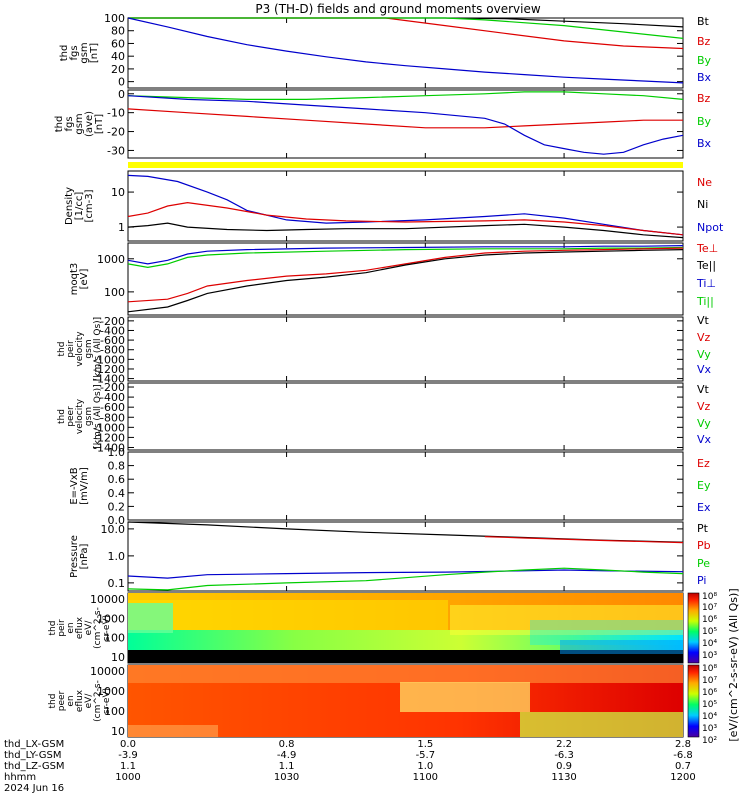  What do you see at coordinates (287, 744) in the screenshot?
I see `xaxis-tick-value: 0.8` at bounding box center [287, 744].